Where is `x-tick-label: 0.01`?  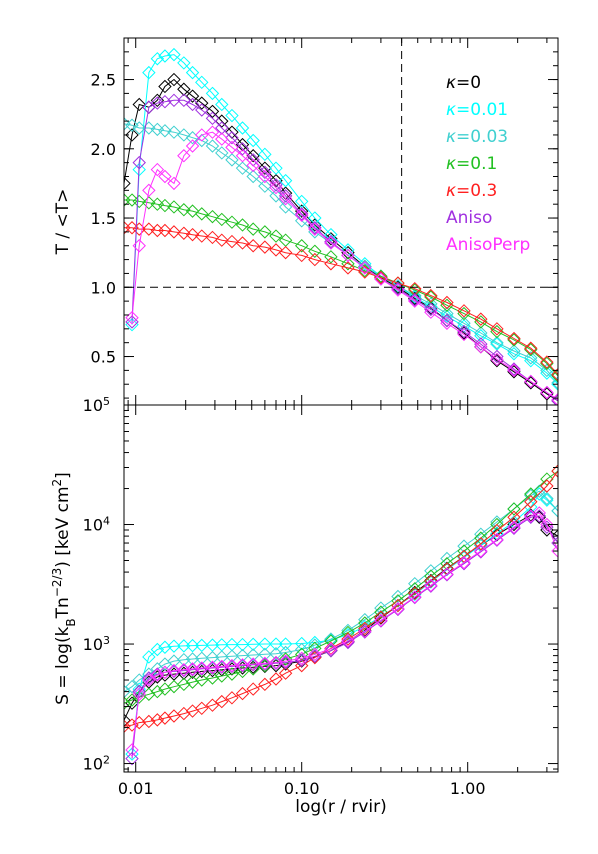 x-tick-label: 0.01 is located at coordinates (136, 788).